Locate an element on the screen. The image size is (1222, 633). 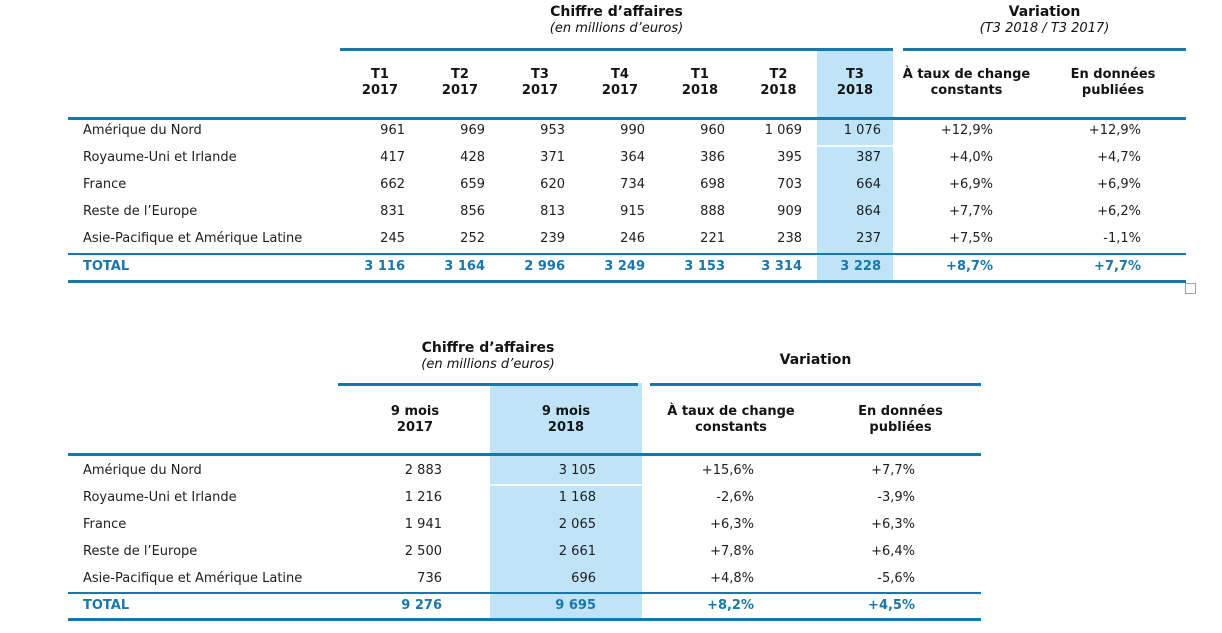
value-cell: 237 is located at coordinates (868, 238).